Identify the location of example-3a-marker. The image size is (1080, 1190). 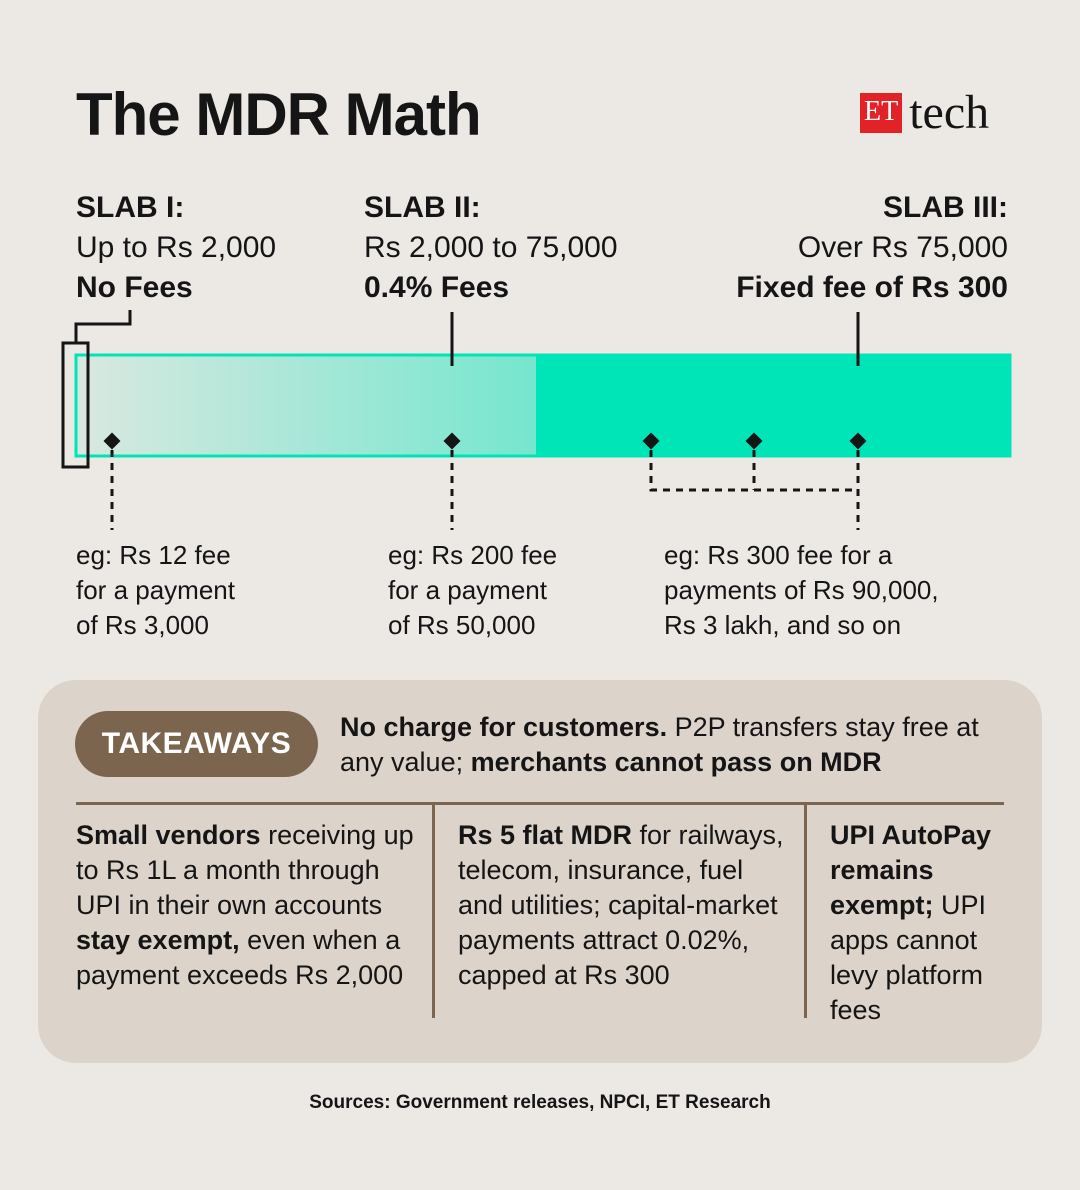
(651, 441).